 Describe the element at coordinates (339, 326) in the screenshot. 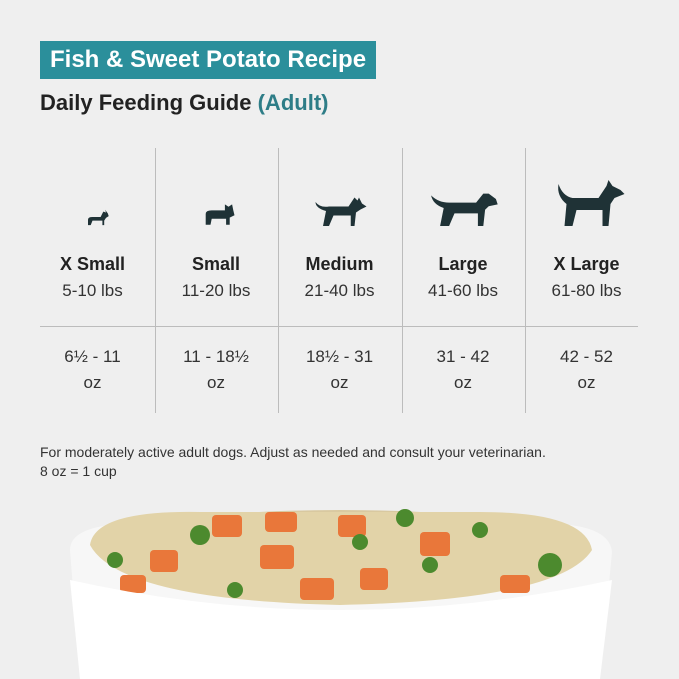

I see `divider` at that location.